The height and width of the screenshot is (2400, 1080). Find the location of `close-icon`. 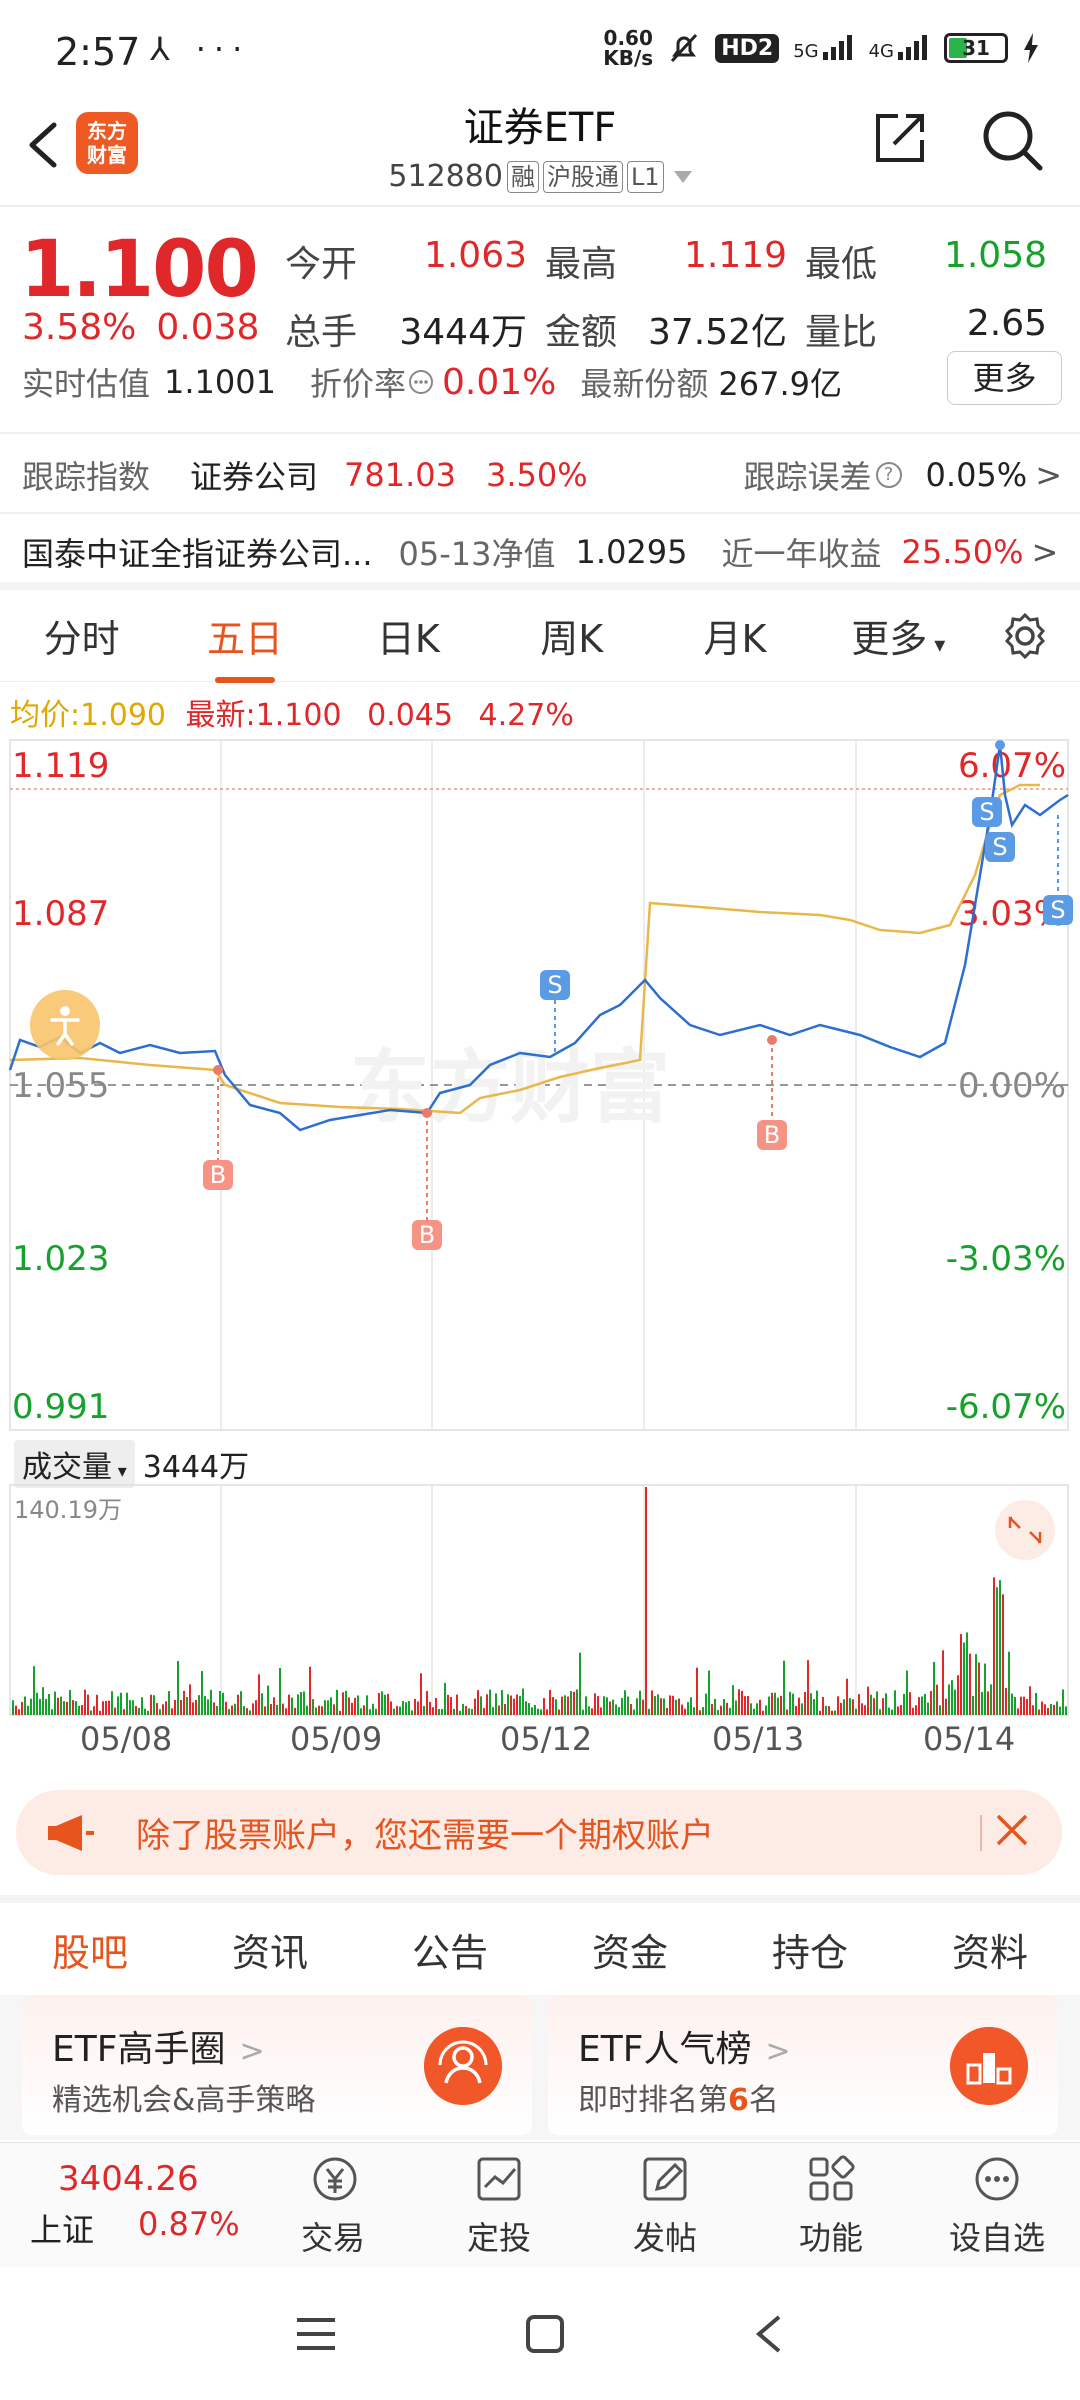

close-icon is located at coordinates (1012, 1830).